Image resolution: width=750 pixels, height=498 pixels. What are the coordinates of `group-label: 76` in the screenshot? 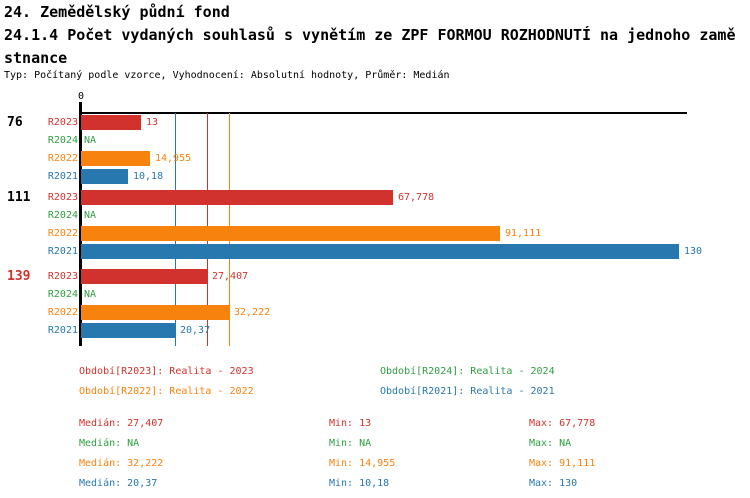 It's located at (15, 122).